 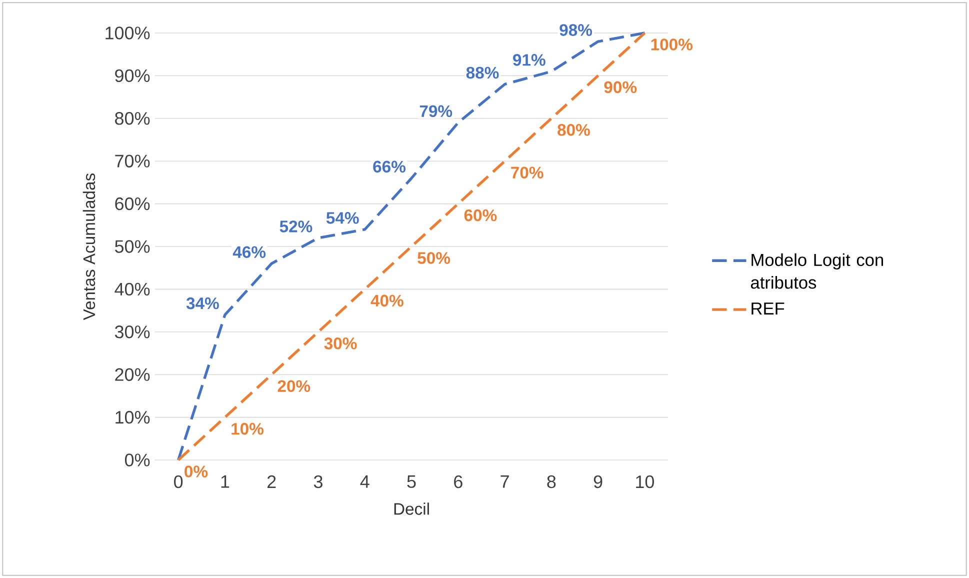 What do you see at coordinates (620, 87) in the screenshot?
I see `data-label: 90%` at bounding box center [620, 87].